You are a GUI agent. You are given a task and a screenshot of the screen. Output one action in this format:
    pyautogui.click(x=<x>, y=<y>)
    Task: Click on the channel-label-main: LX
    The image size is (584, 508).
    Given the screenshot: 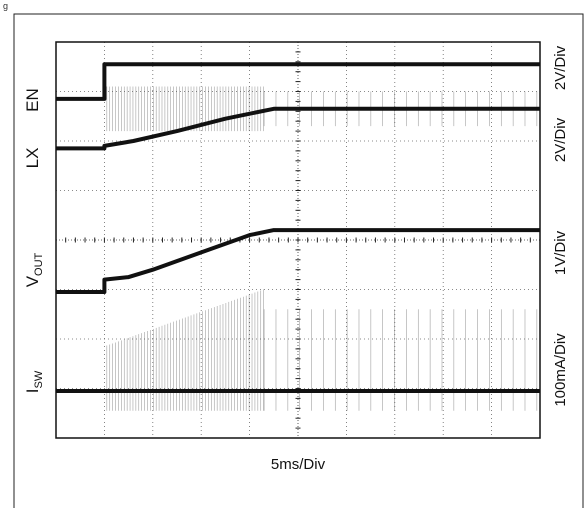 What is the action you would take?
    pyautogui.click(x=32, y=158)
    